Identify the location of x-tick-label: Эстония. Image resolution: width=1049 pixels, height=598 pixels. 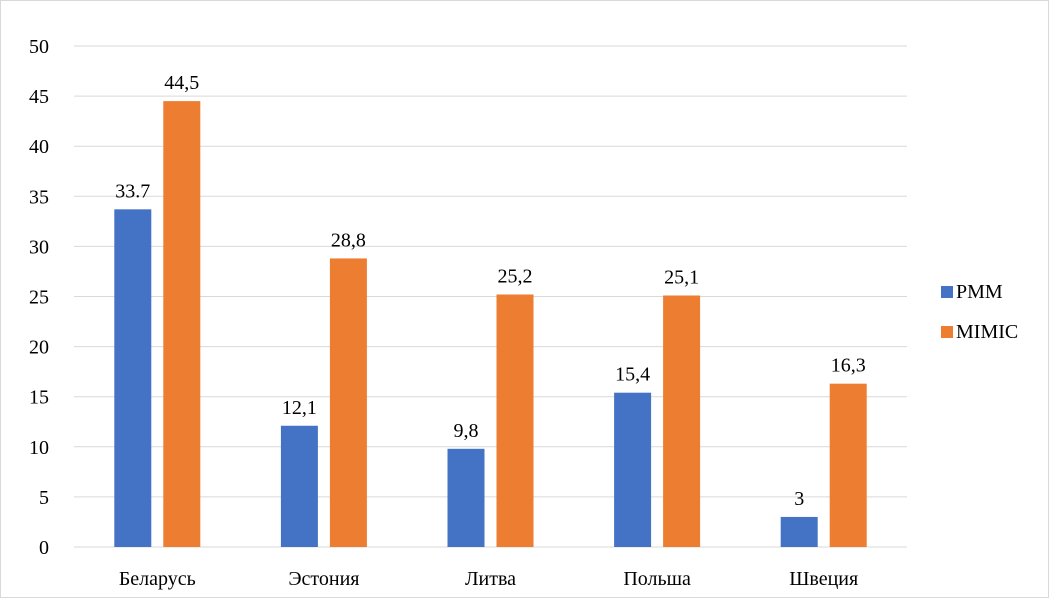
(323, 579).